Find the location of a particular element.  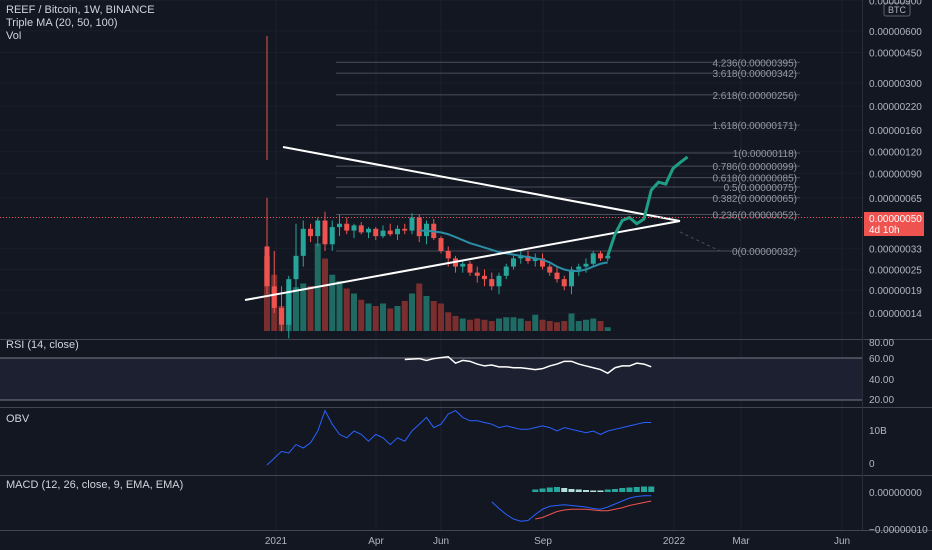

current-price-value: 0.00000050 is located at coordinates (895, 219).